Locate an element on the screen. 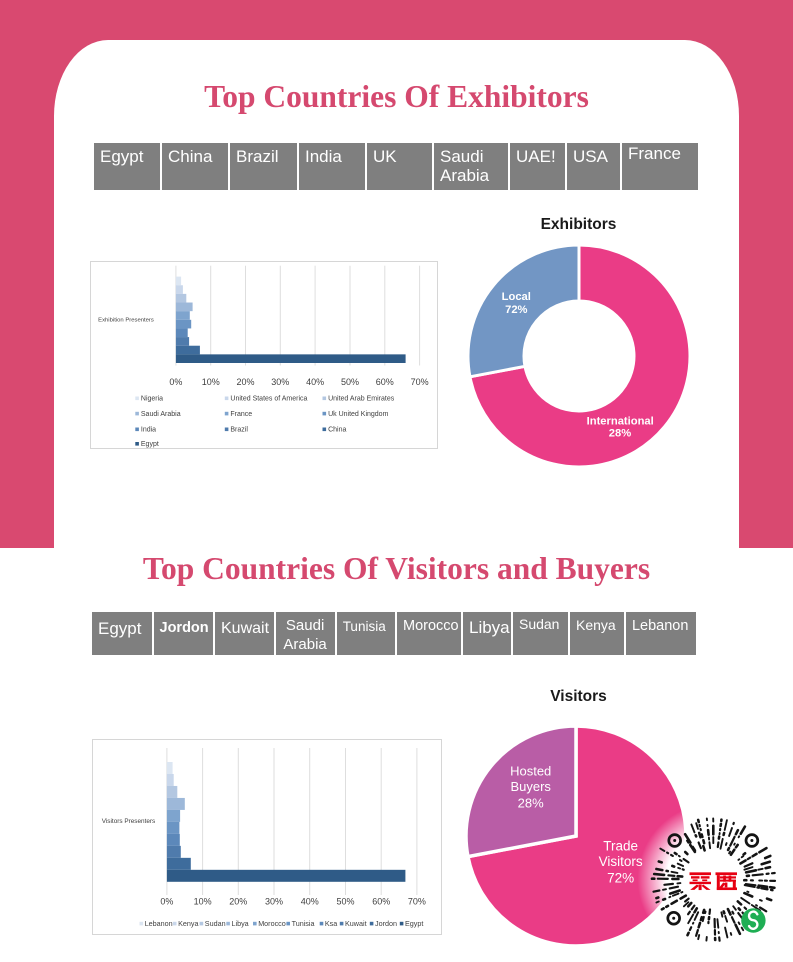  svg-text: Nigeria is located at coordinates (152, 399).